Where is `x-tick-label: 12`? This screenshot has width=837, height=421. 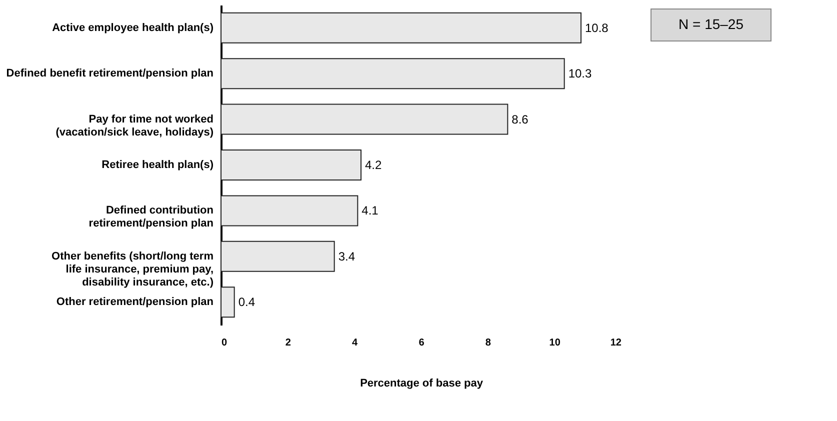
x-tick-label: 12 is located at coordinates (616, 343).